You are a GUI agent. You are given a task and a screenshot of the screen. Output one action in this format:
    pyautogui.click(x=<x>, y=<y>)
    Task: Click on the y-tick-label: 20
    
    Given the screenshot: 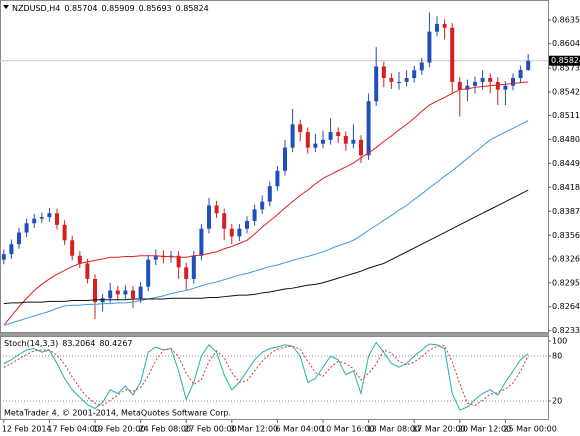 What is the action you would take?
    pyautogui.click(x=557, y=401)
    